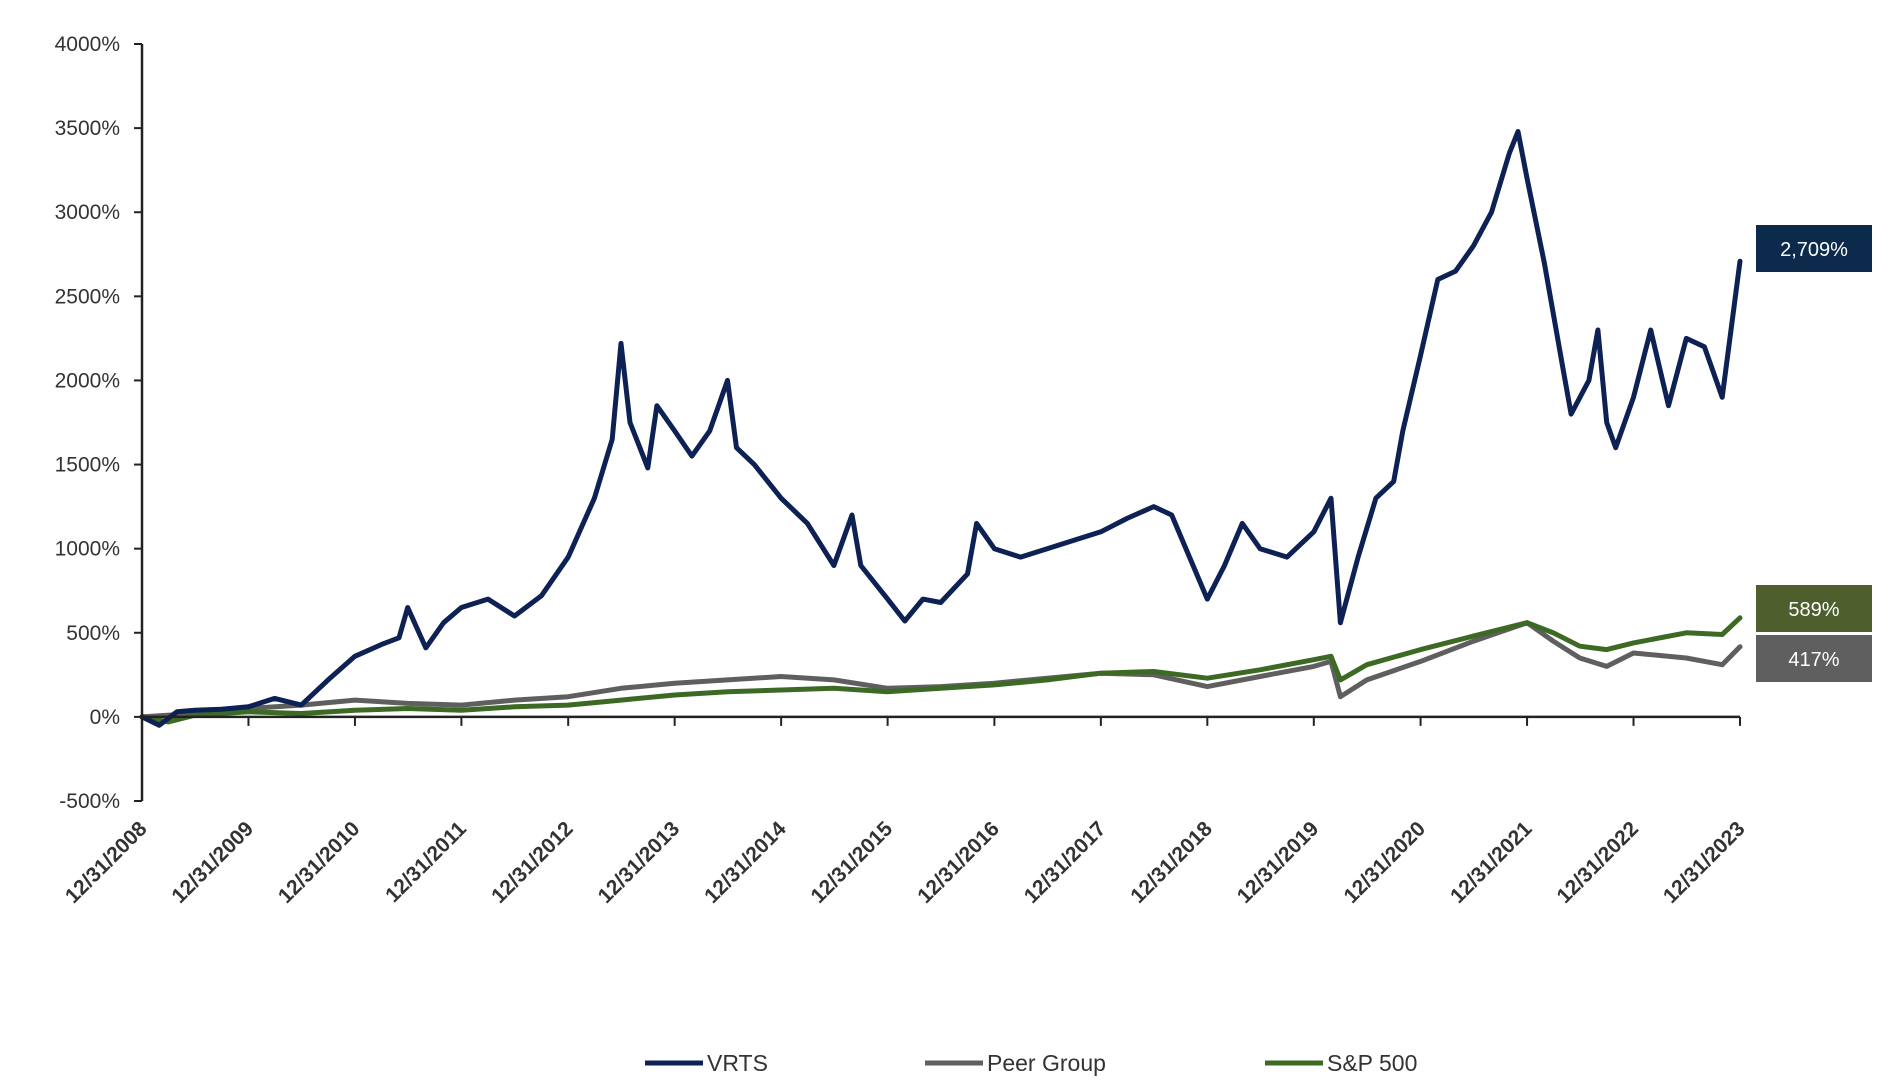 The image size is (1891, 1091). I want to click on svg-text: 417%, so click(1813, 660).